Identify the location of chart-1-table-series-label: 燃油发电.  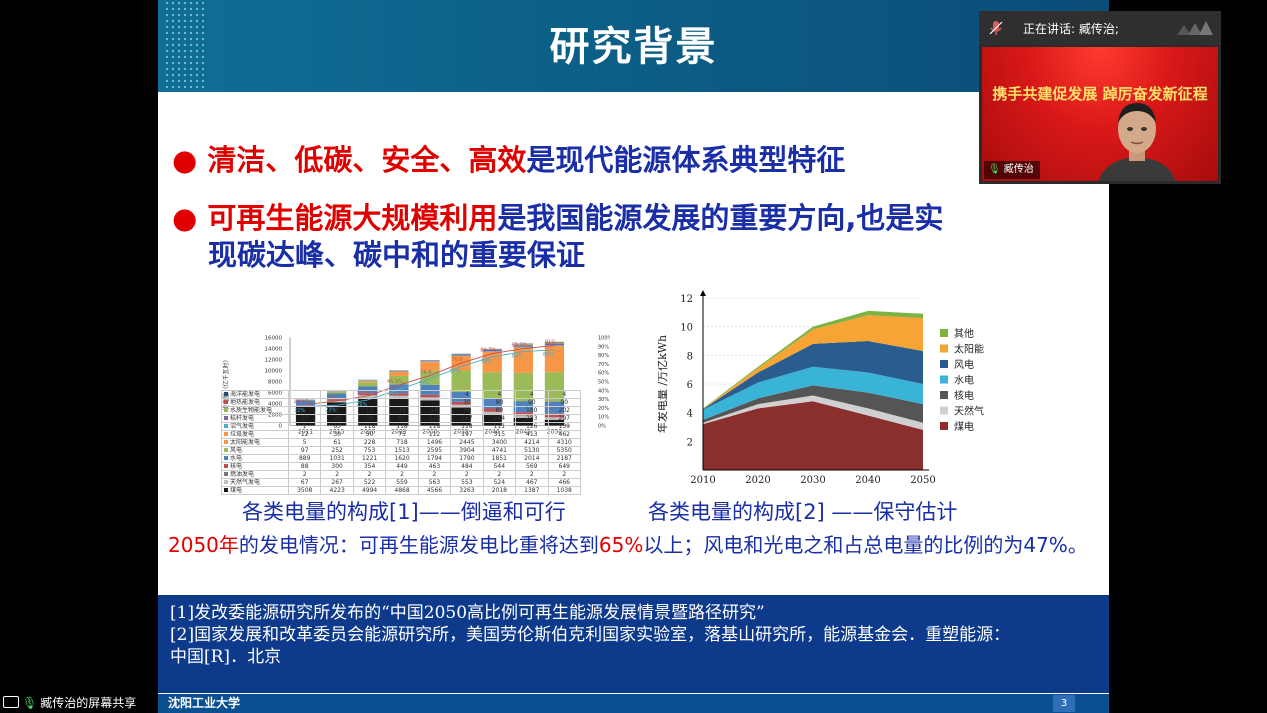
(255, 474).